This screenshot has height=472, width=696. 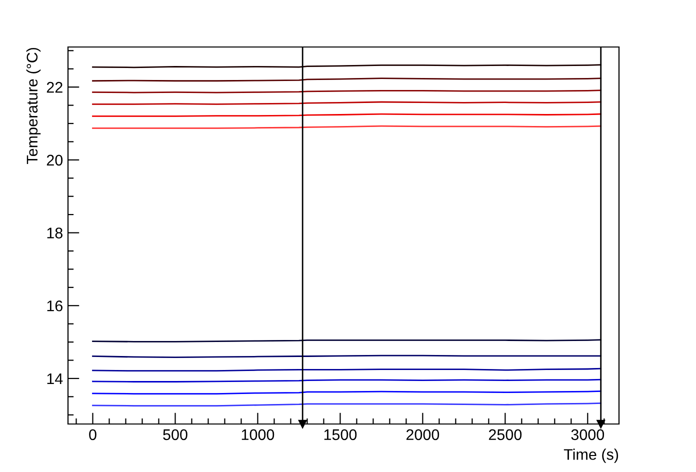 I want to click on x-tick-label: 2000, so click(x=423, y=434).